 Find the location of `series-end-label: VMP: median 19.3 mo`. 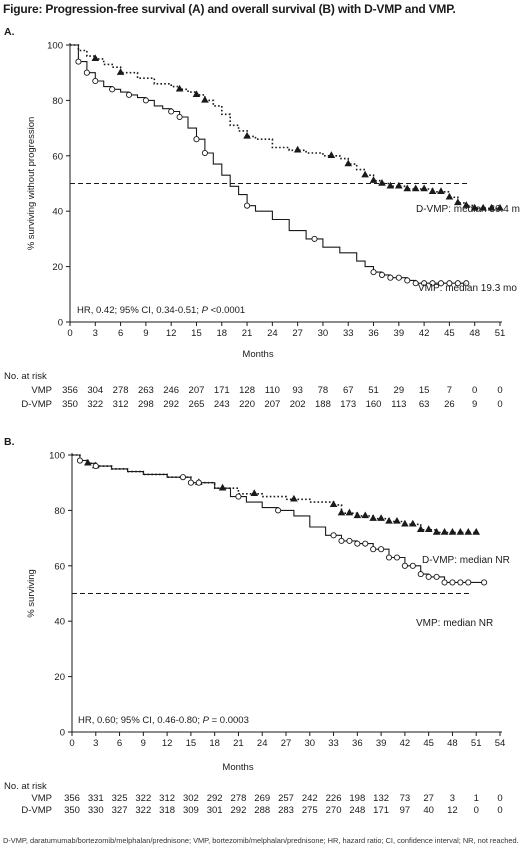

series-end-label: VMP: median 19.3 mo is located at coordinates (467, 288).